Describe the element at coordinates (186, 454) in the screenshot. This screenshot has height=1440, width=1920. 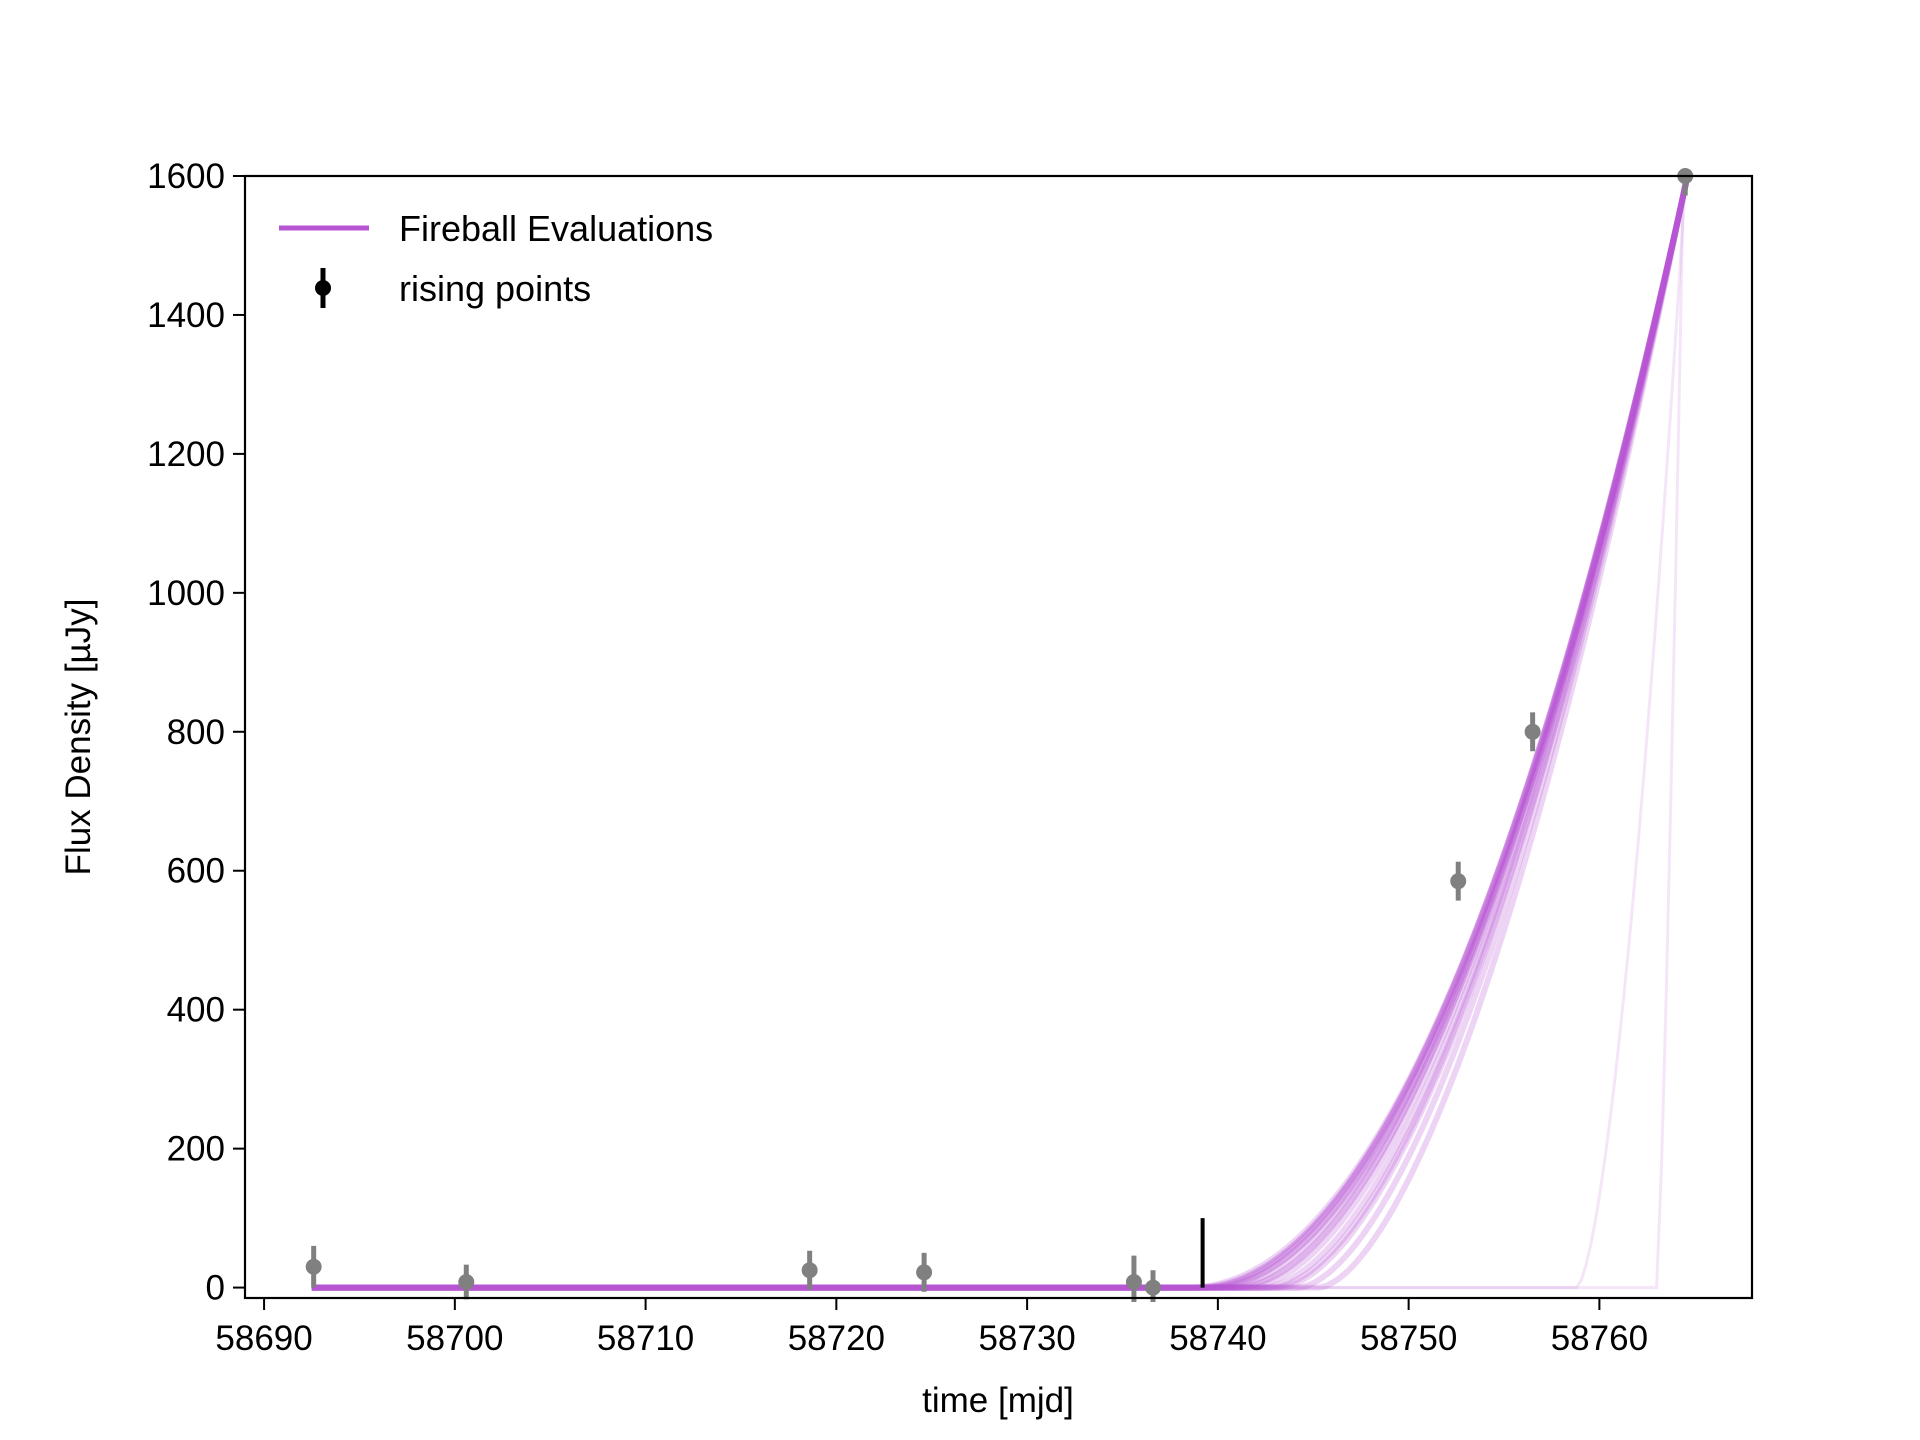
I see `y-tick-label: 1200` at that location.